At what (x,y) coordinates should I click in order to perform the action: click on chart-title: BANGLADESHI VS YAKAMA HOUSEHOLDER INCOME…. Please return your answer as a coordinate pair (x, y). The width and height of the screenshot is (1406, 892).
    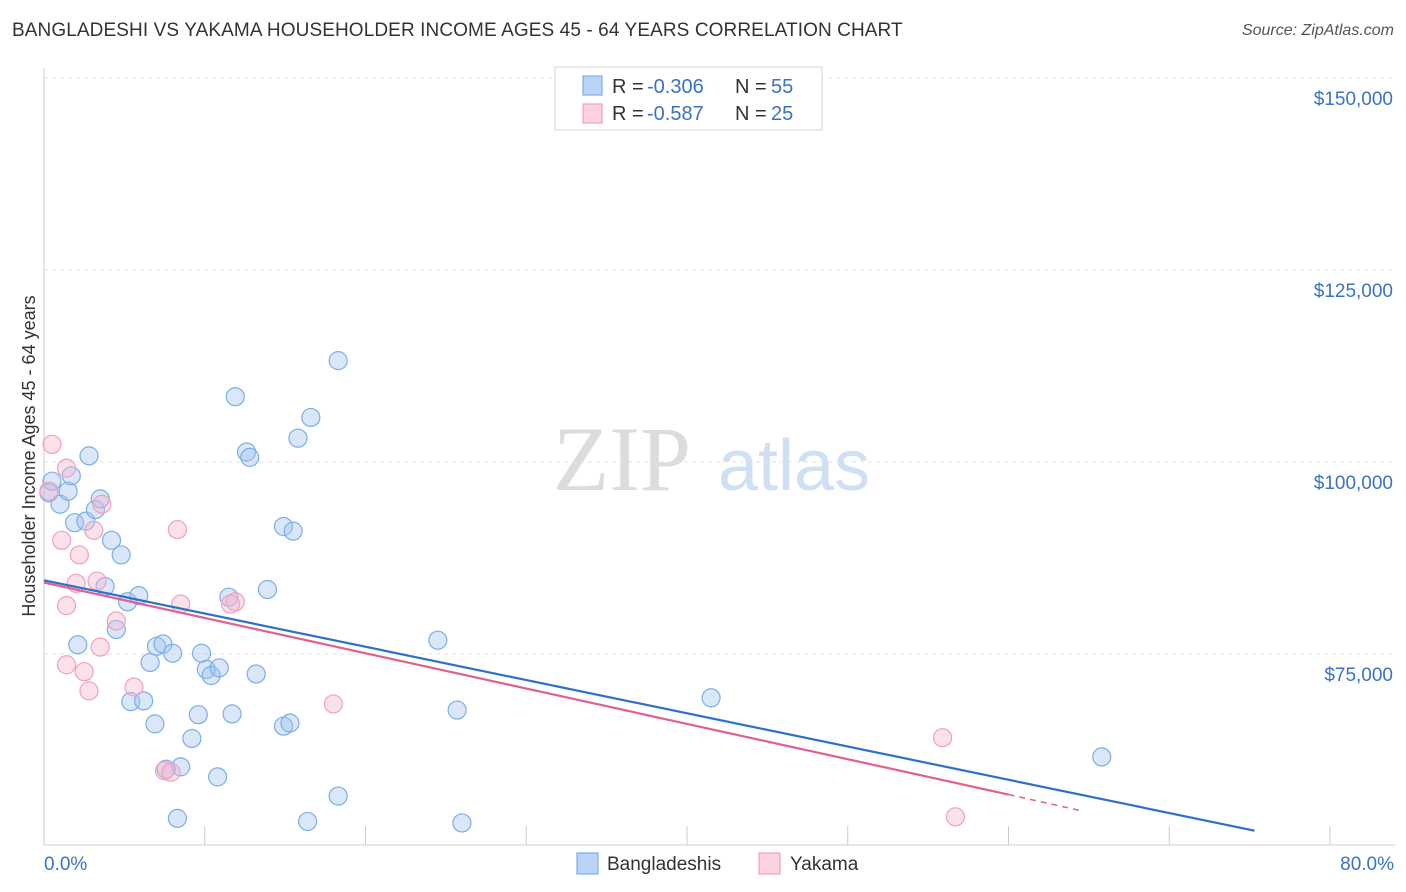
    Looking at the image, I should click on (457, 30).